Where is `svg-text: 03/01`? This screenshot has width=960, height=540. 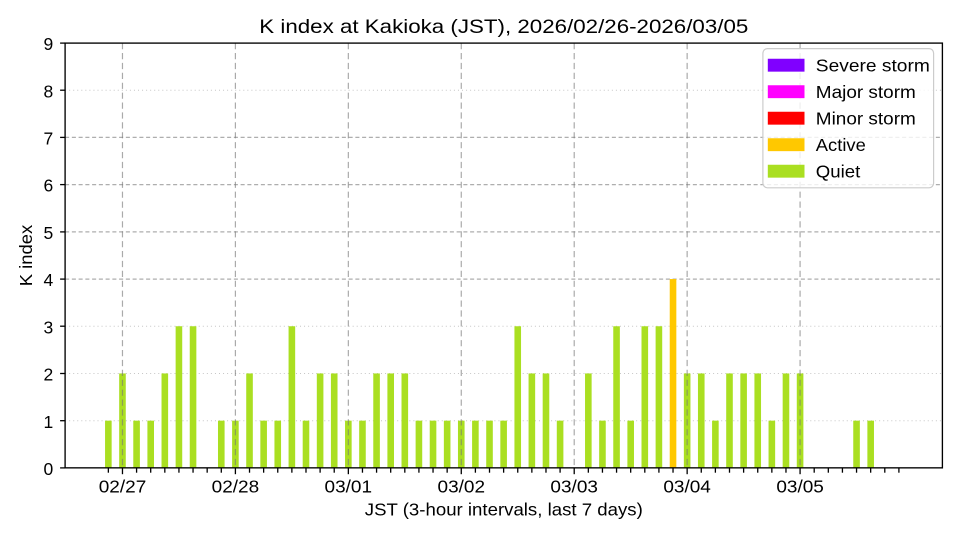 svg-text: 03/01 is located at coordinates (349, 487).